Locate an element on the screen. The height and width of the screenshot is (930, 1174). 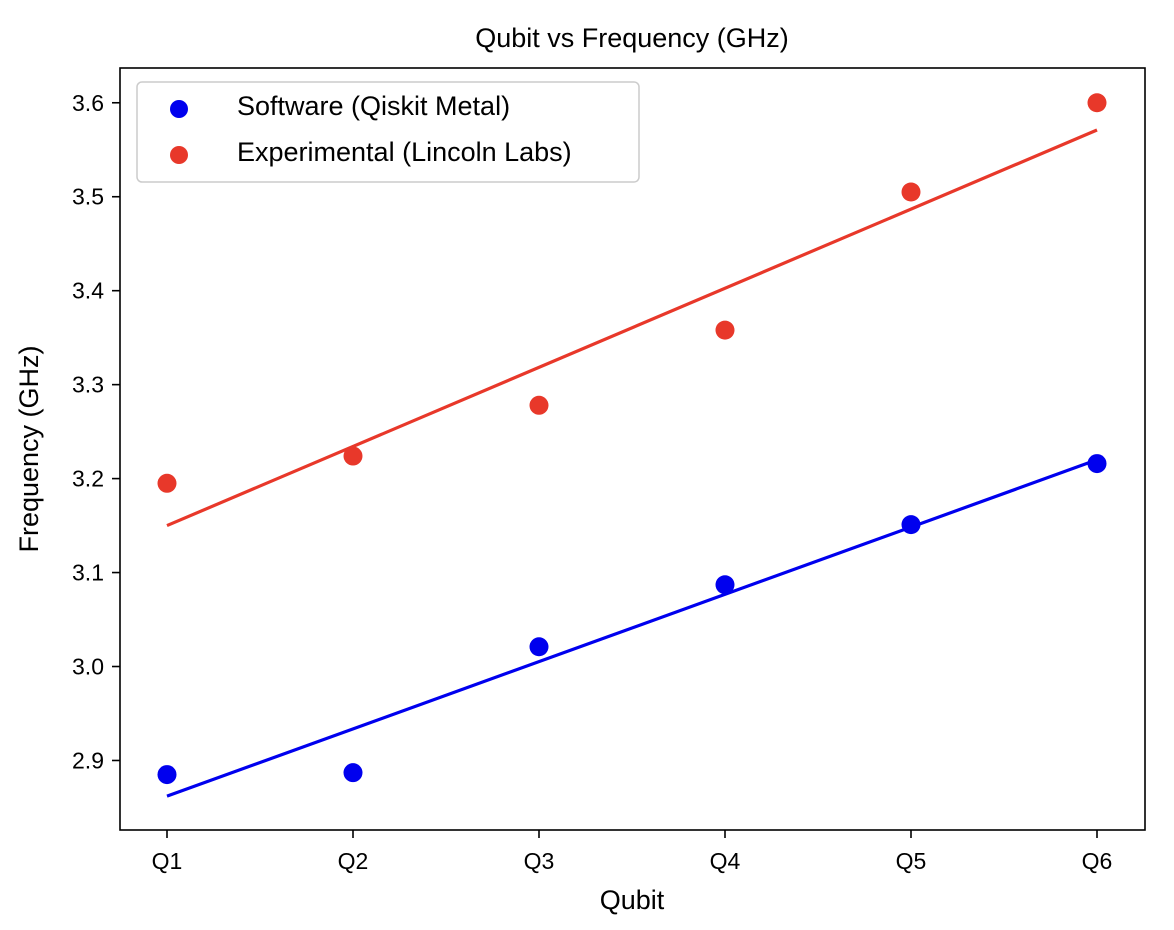
data-point-software-q6 is located at coordinates (1097, 464).